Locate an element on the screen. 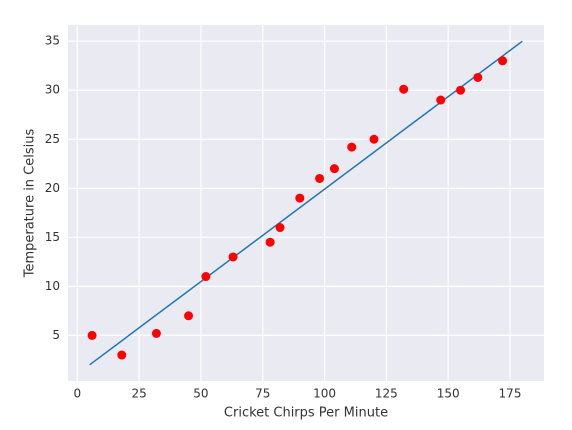 Image resolution: width=572 pixels, height=430 pixels. y-tick-label: 20 is located at coordinates (52, 188).